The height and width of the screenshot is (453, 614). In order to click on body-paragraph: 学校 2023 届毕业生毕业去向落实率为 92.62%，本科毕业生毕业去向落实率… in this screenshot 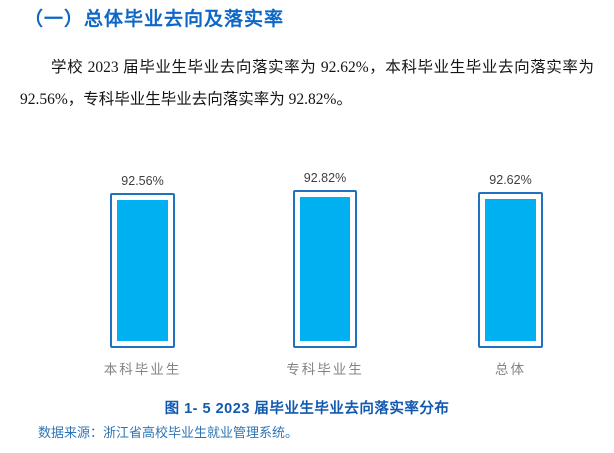, I will do `click(307, 83)`.